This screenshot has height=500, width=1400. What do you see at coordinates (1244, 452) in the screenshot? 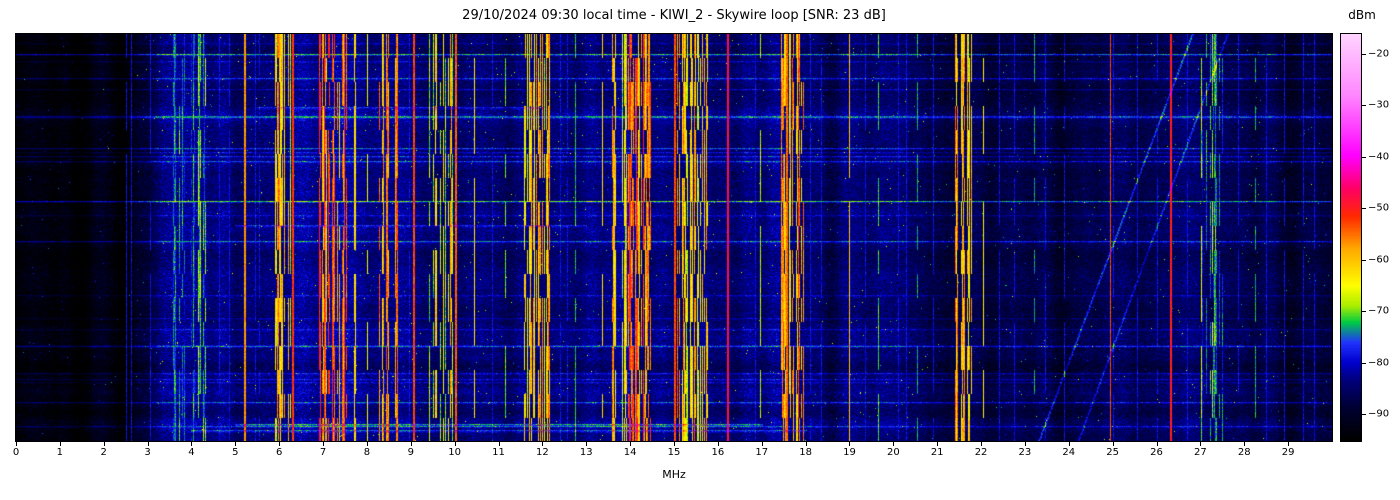
I see `x-tick-label: 28` at bounding box center [1244, 452].